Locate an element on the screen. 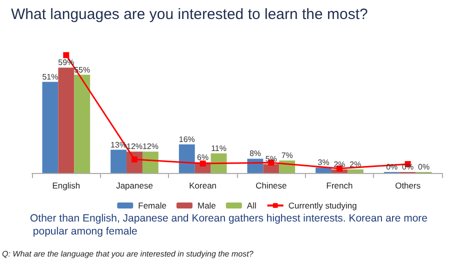 This screenshot has height=266, width=474. legend-label: All is located at coordinates (251, 205).